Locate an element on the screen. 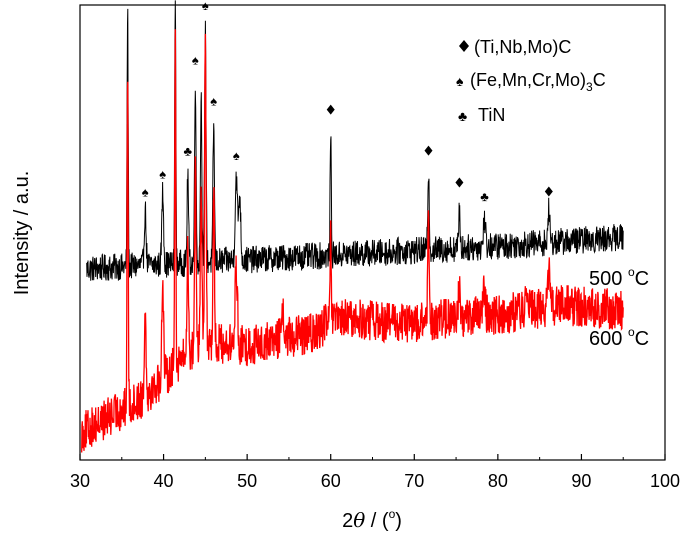 Image resolution: width=700 pixels, height=547 pixels. legend: (Ti,Nb,Mo)C ♠ (Fe,Mn,Cr,Mo)3C ♣ TiN is located at coordinates (531, 81).